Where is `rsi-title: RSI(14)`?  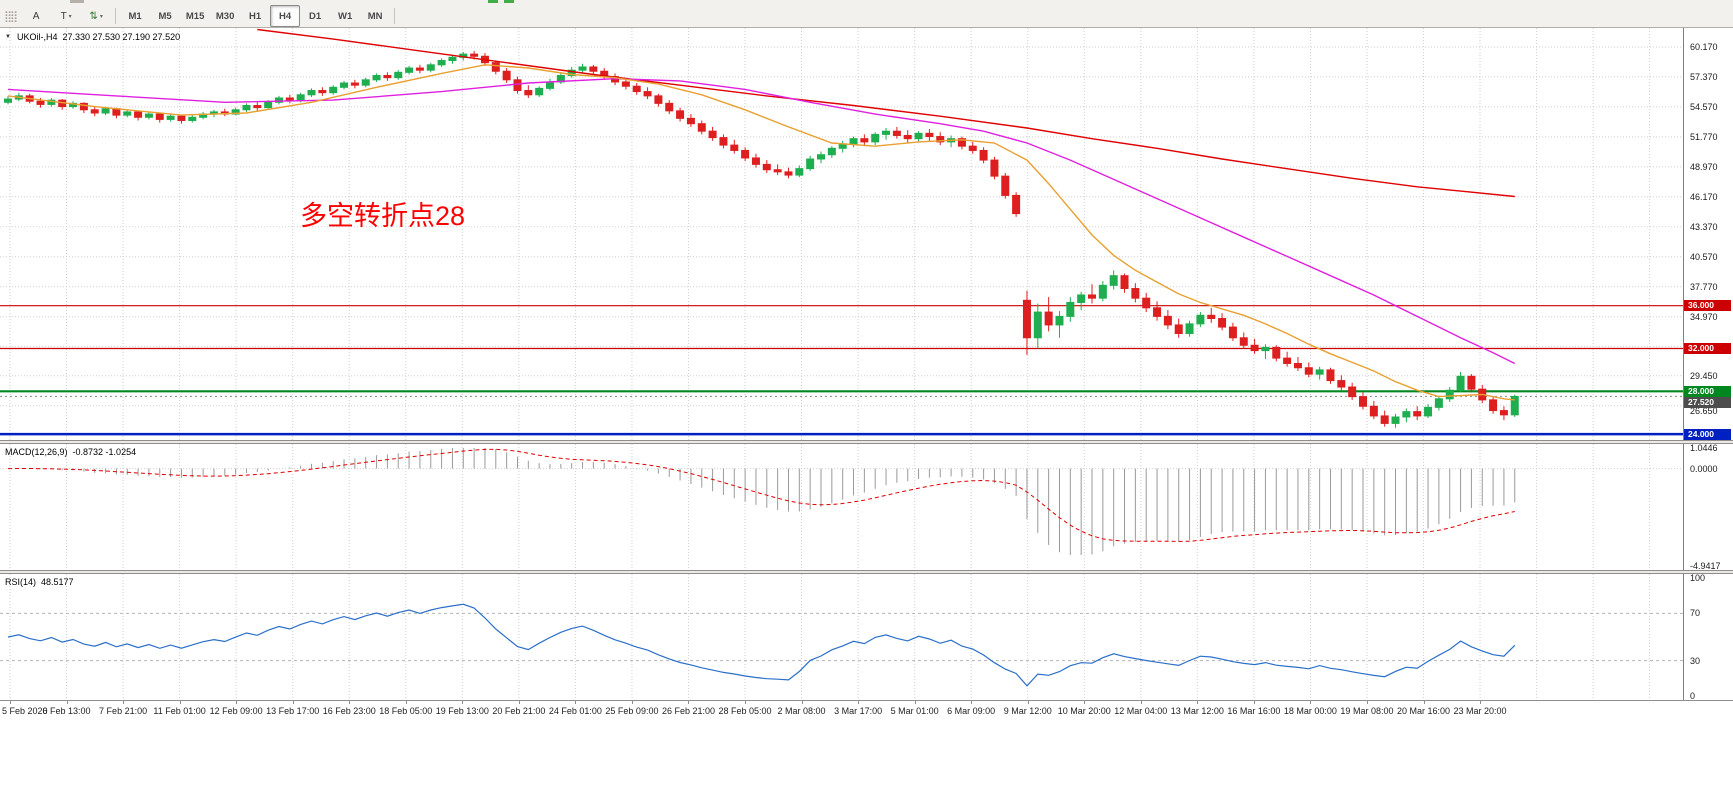 rsi-title: RSI(14) is located at coordinates (21, 582).